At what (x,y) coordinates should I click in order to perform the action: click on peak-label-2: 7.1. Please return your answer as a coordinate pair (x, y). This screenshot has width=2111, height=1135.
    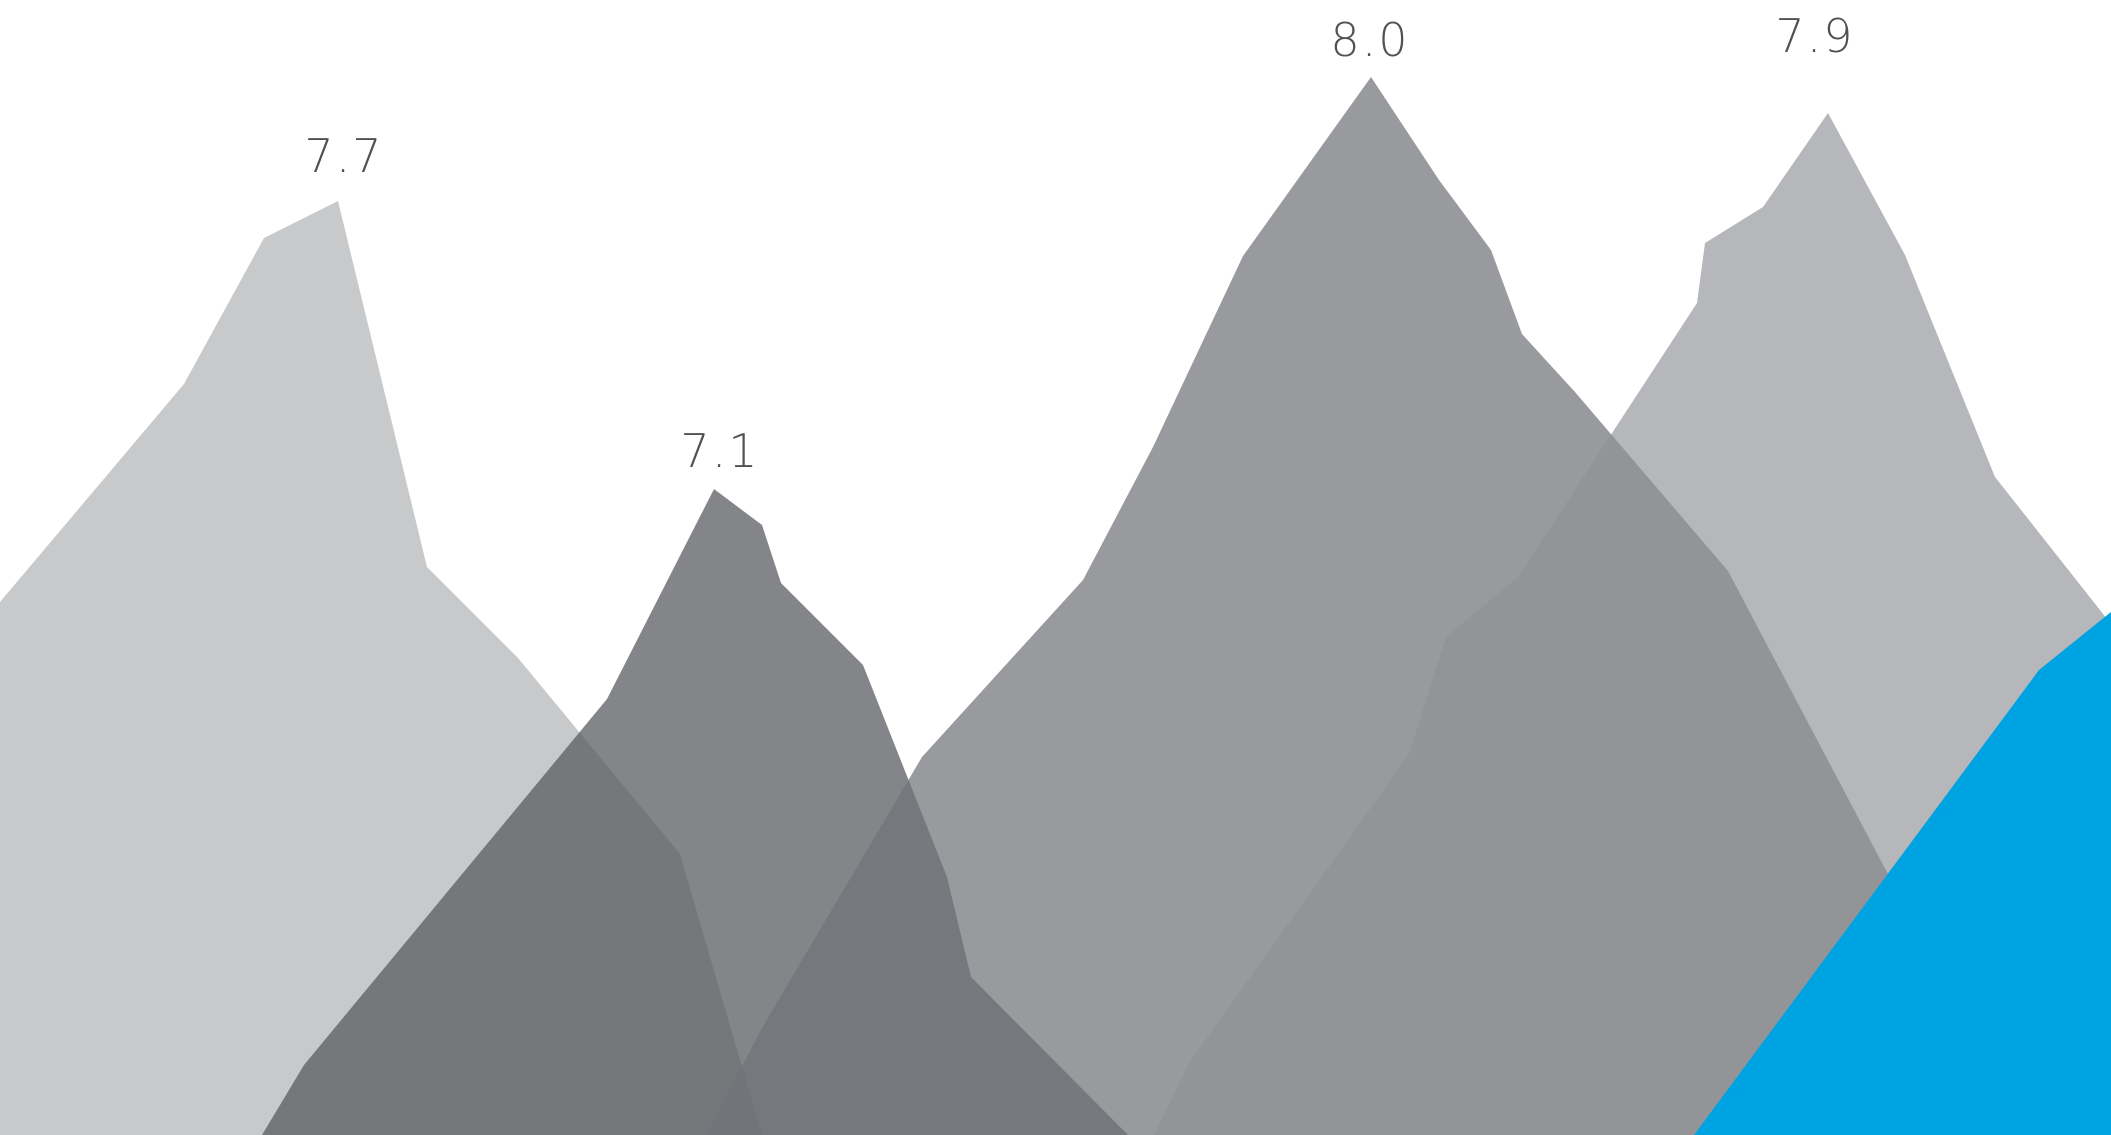
    Looking at the image, I should click on (719, 451).